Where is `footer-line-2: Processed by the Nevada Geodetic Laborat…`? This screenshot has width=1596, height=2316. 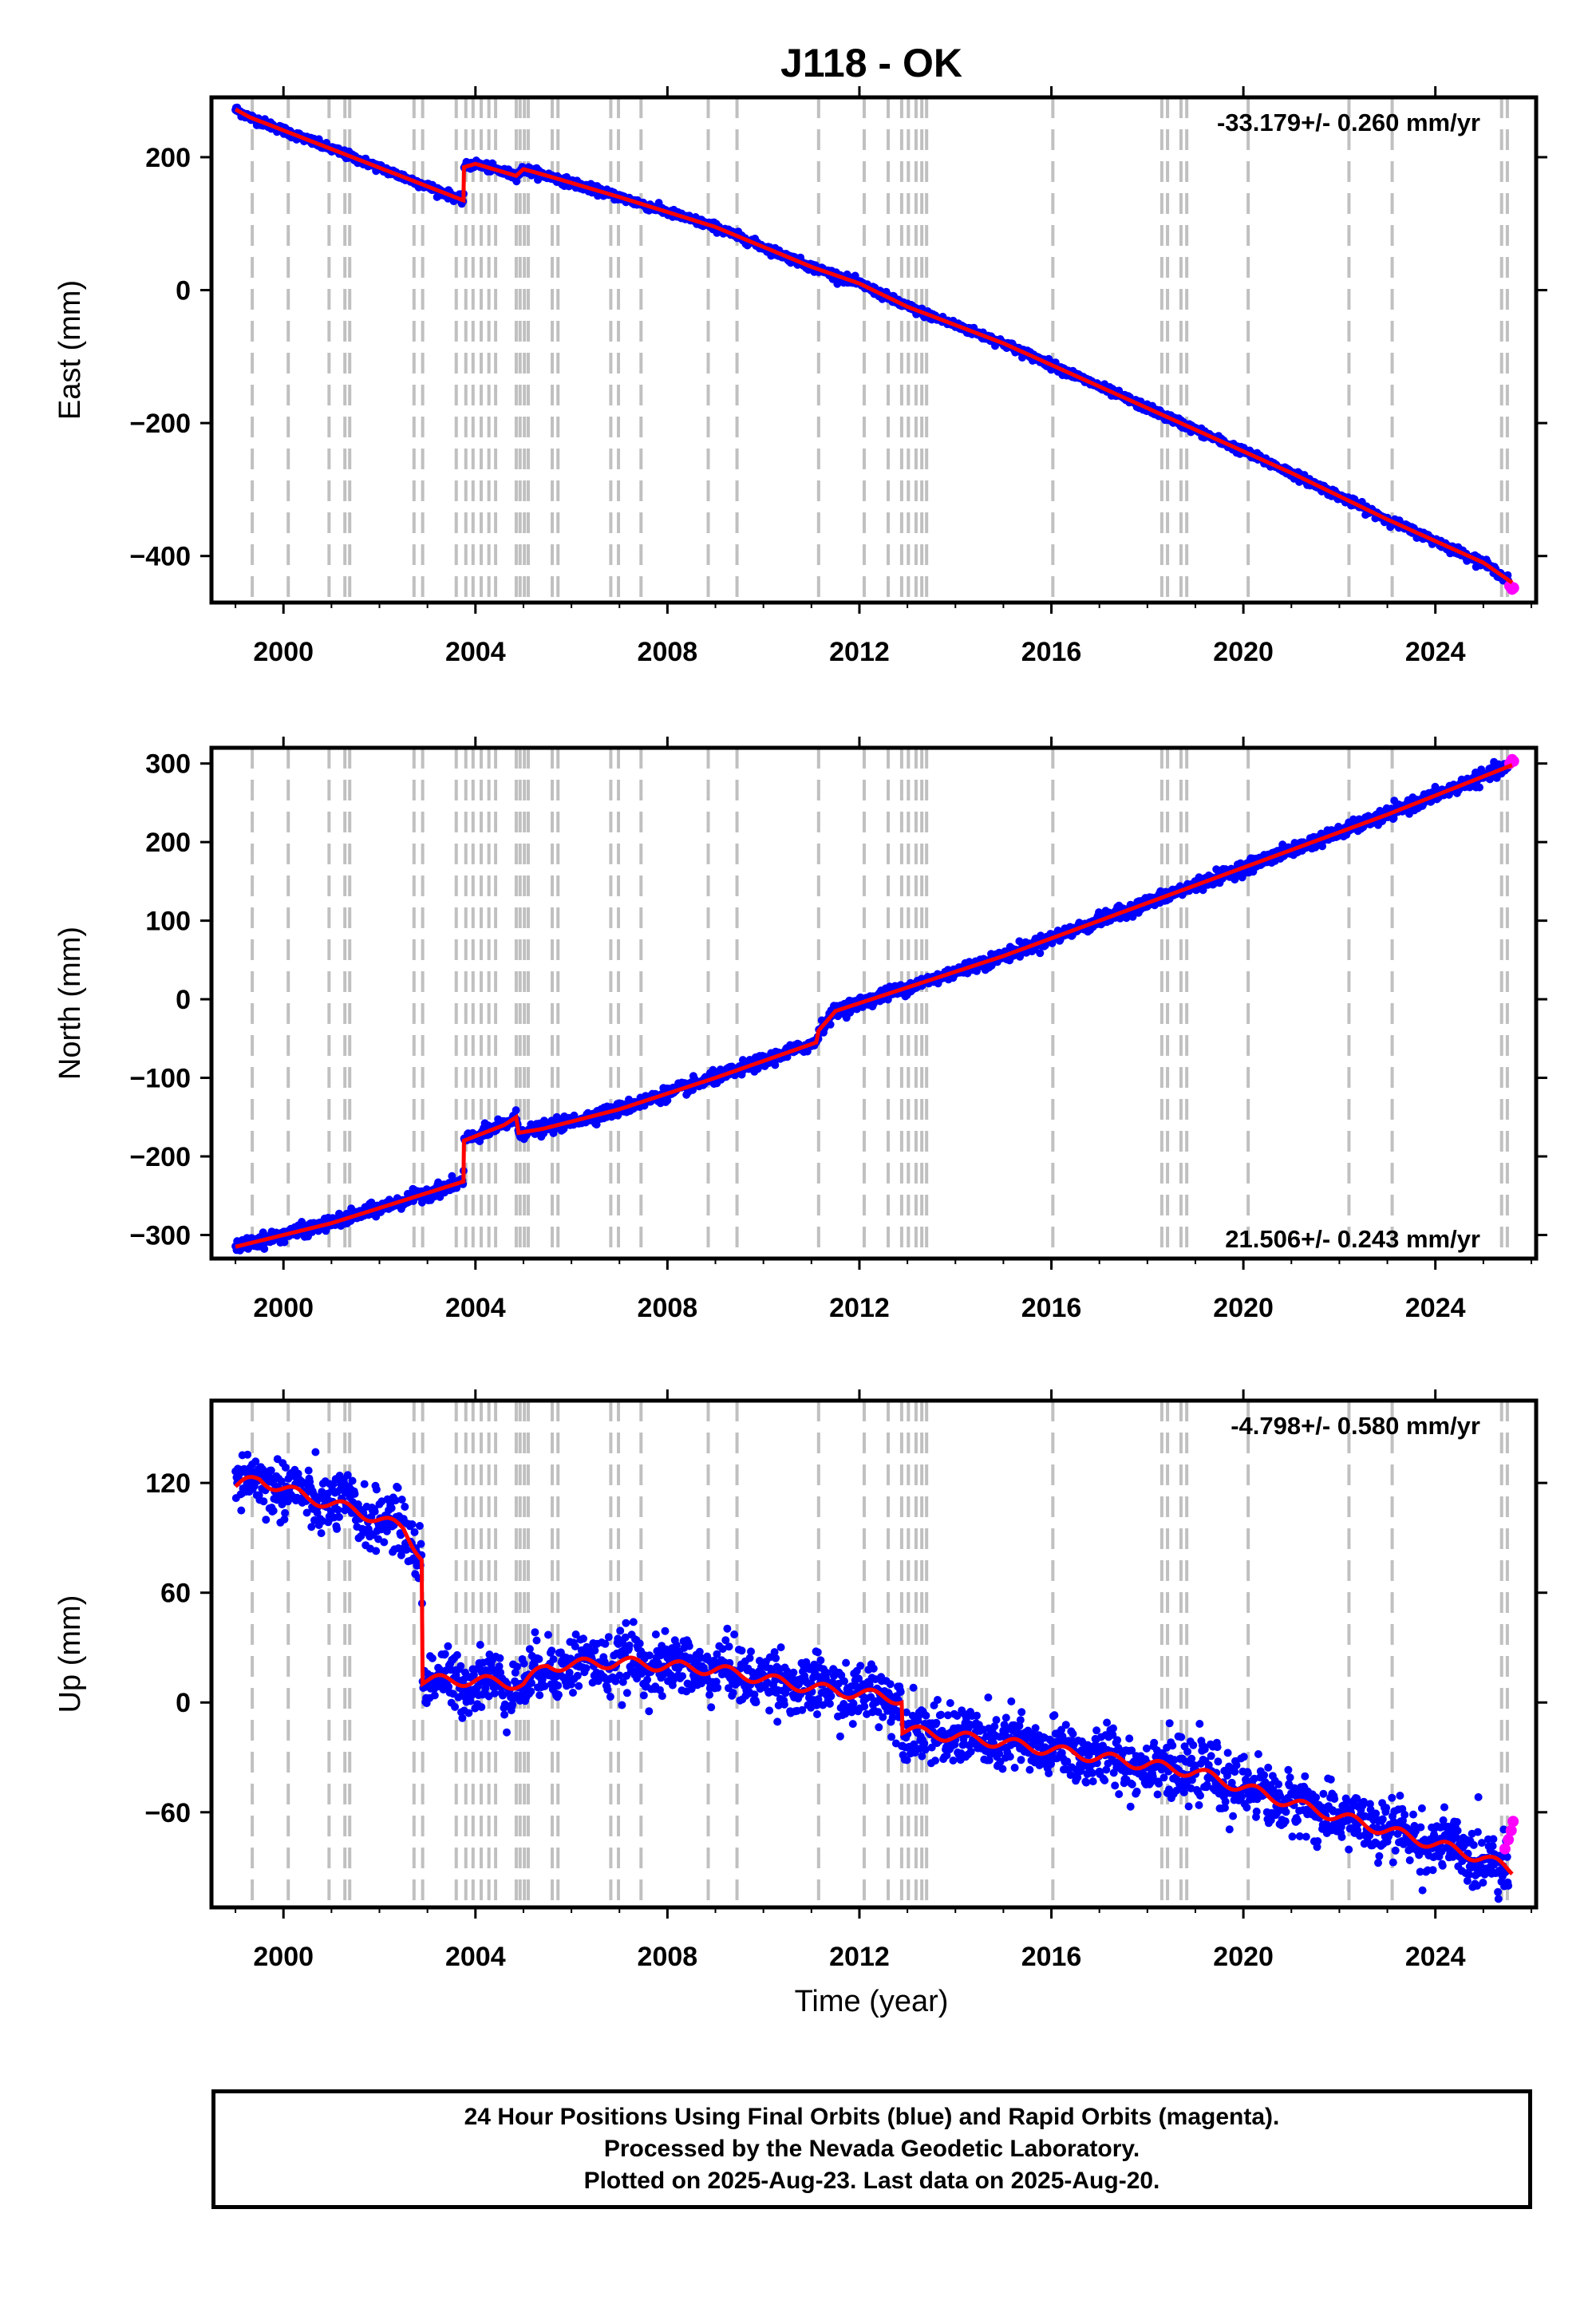 footer-line-2: Processed by the Nevada Geodetic Laborat… is located at coordinates (871, 2149).